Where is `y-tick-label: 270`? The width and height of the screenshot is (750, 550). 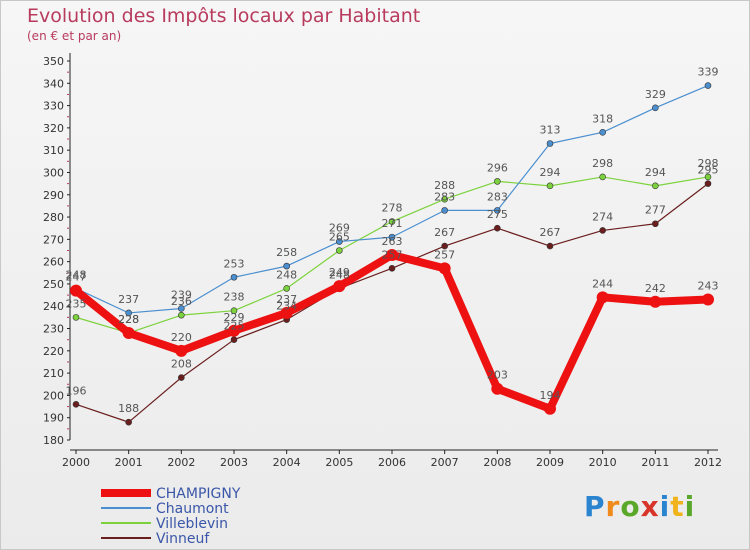 y-tick-label: 270 is located at coordinates (53, 239).